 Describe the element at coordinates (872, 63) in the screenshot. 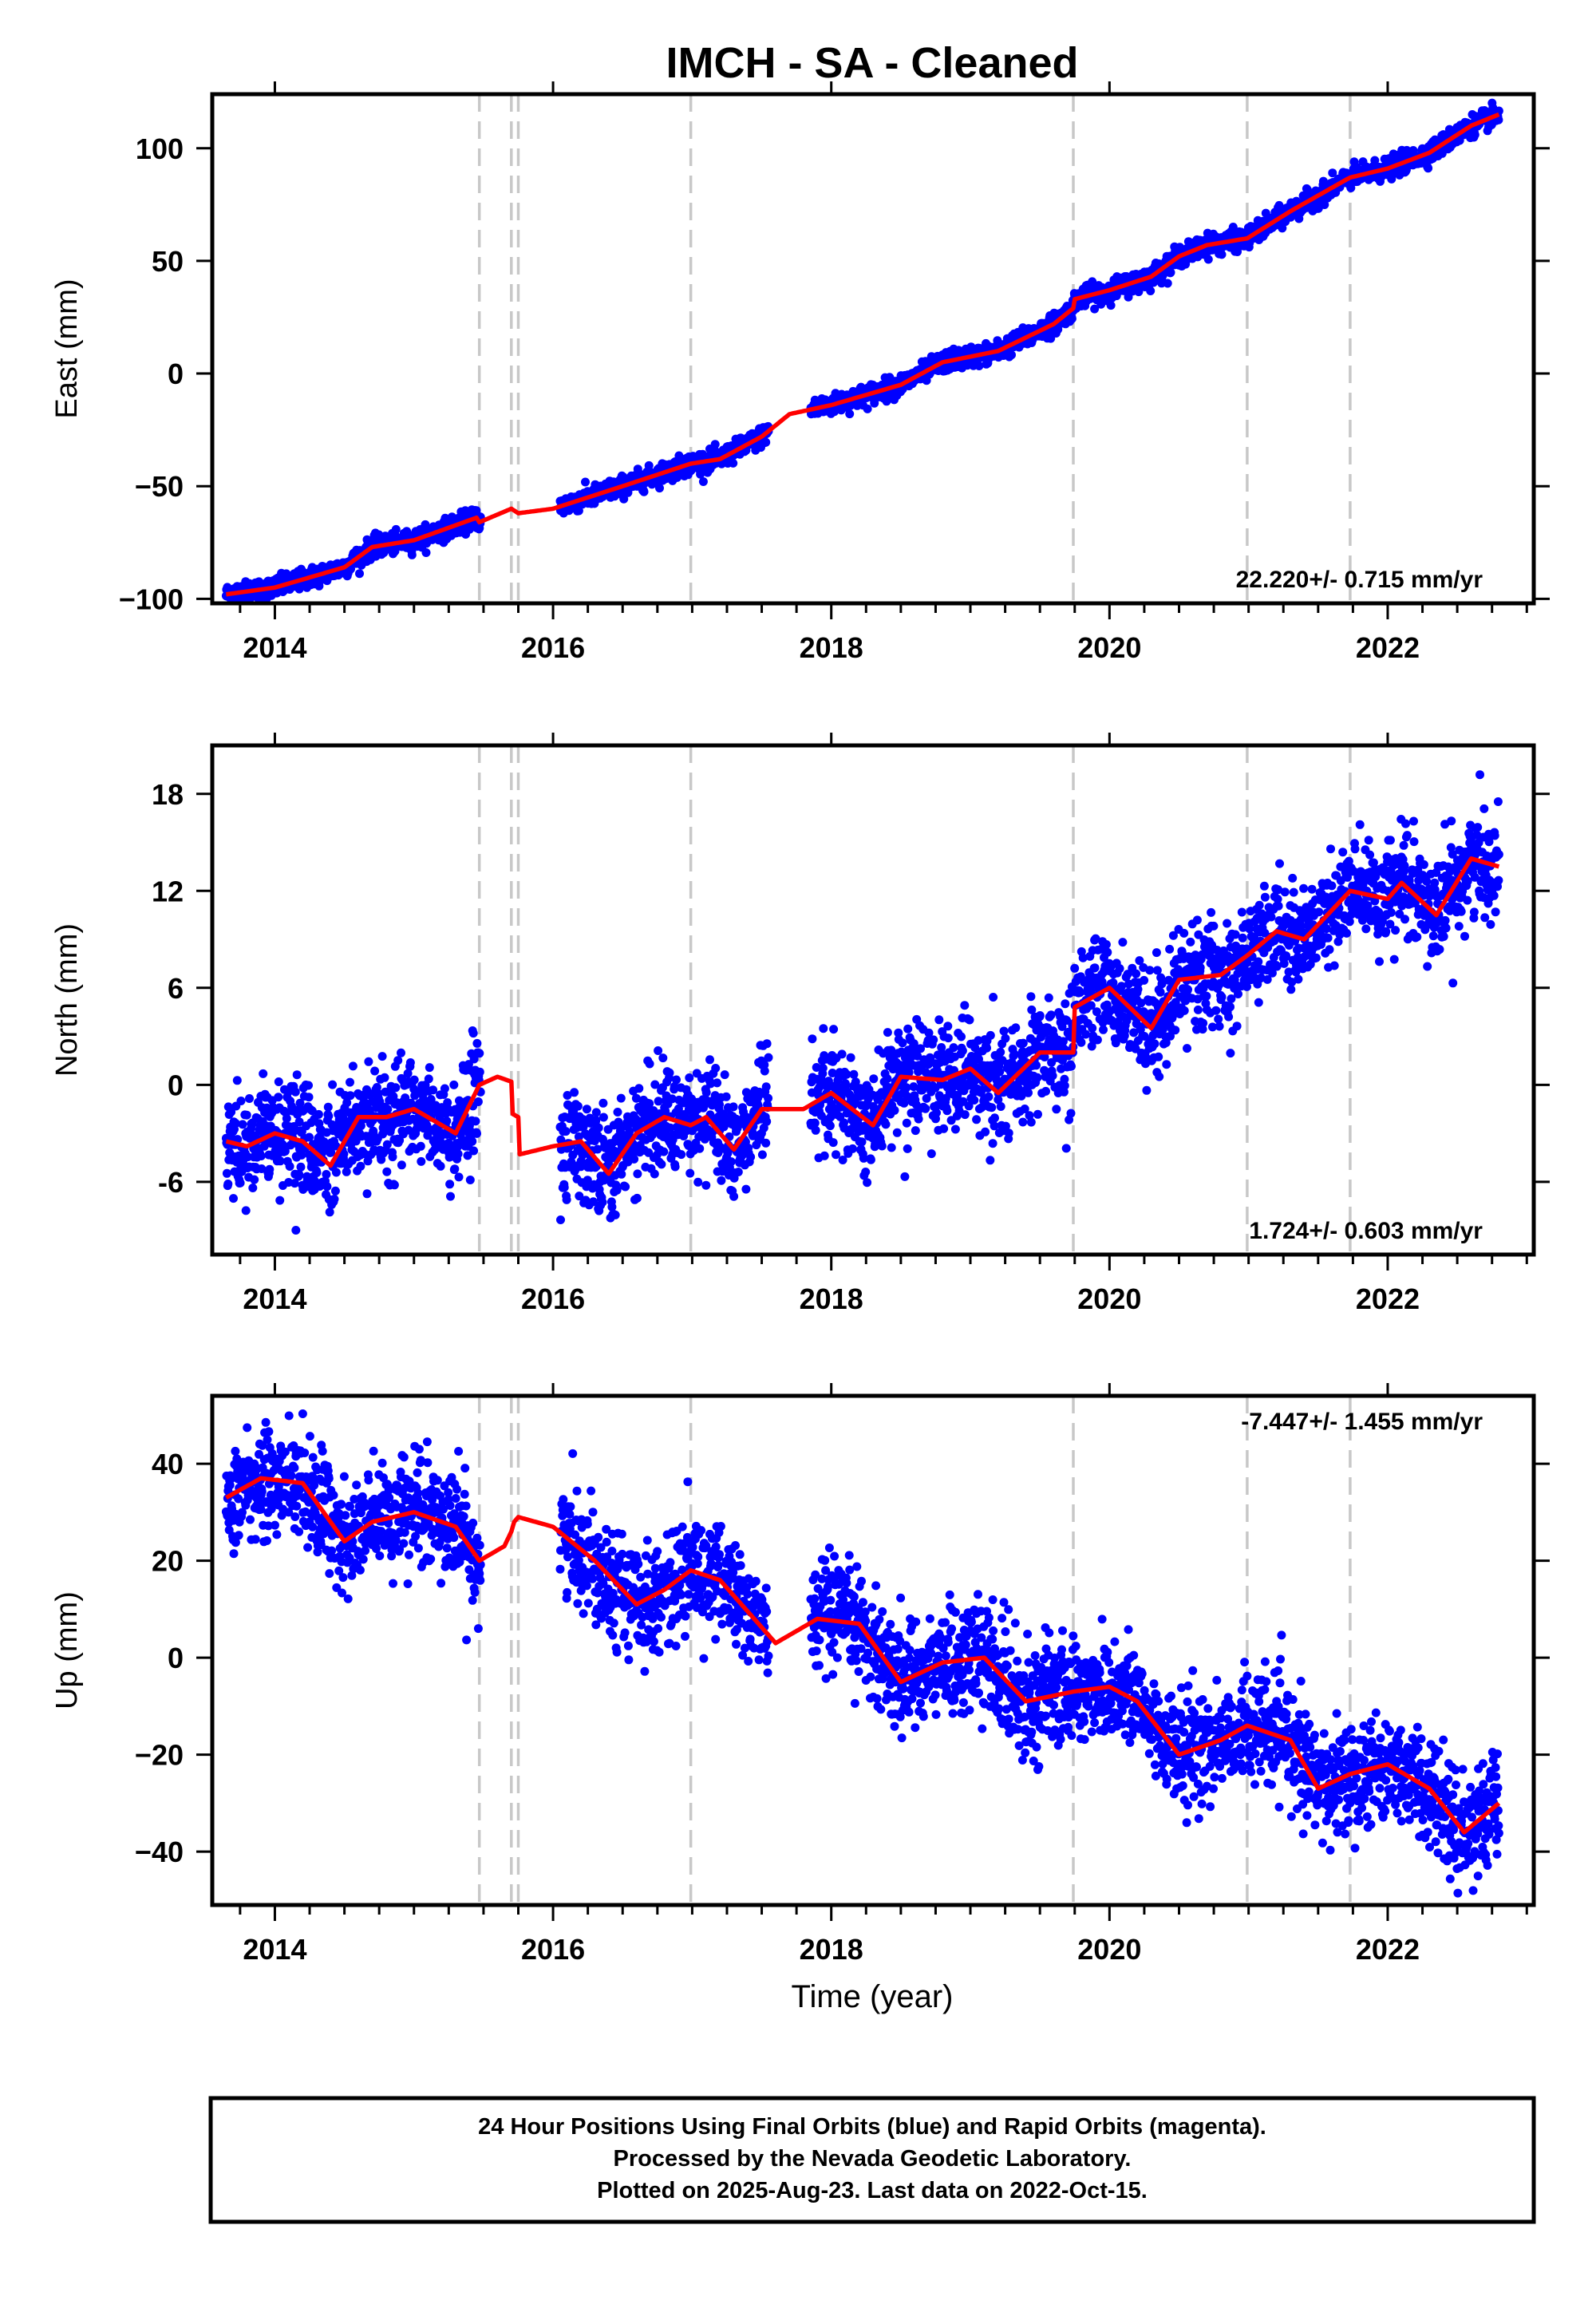

I see `figure-title: IMCH - SA - Cleaned` at that location.